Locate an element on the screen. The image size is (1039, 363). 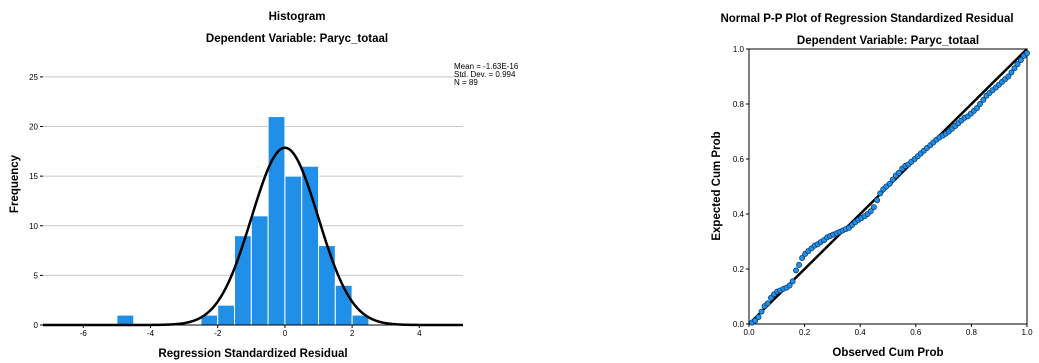
pp-y-tick-label: 0.2 is located at coordinates (739, 269).